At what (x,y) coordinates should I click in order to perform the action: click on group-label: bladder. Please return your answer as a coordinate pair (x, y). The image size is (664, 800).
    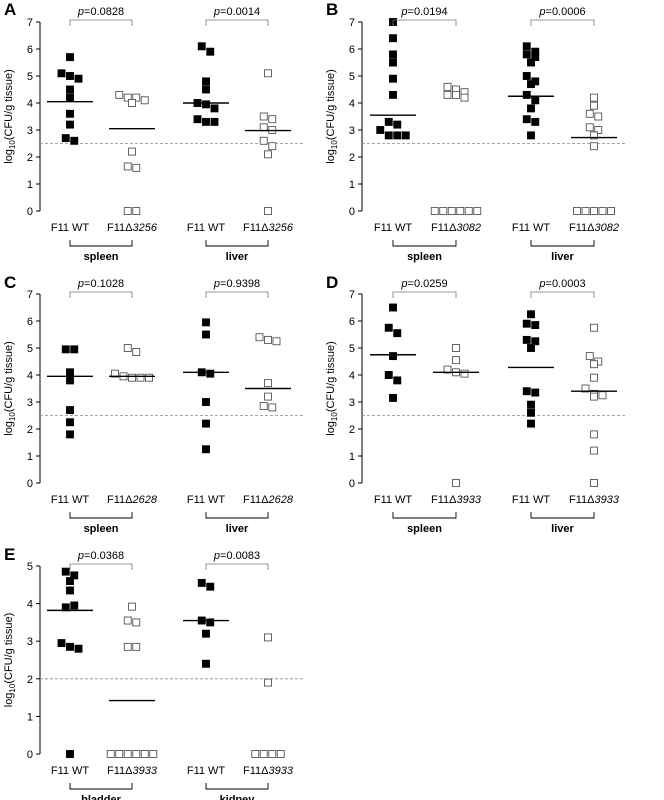
    Looking at the image, I should click on (101, 797).